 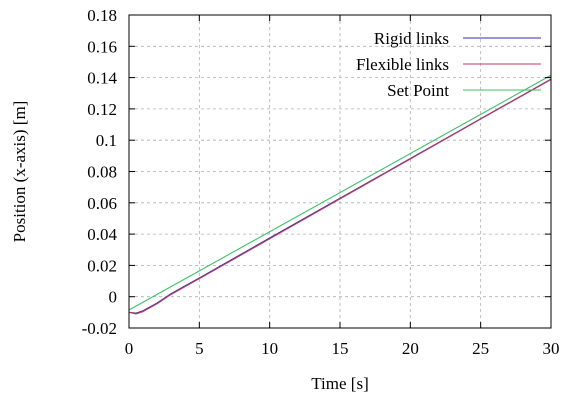 I want to click on legend-label: Flexible links, so click(x=402, y=64).